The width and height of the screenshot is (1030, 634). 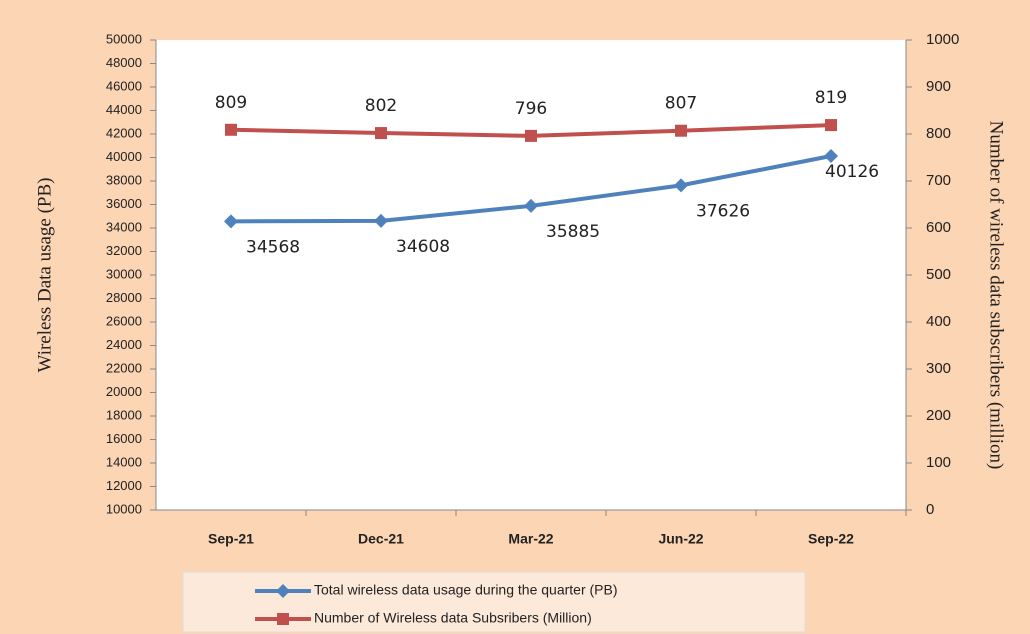 What do you see at coordinates (124, 320) in the screenshot?
I see `y-tick-label: 26000` at bounding box center [124, 320].